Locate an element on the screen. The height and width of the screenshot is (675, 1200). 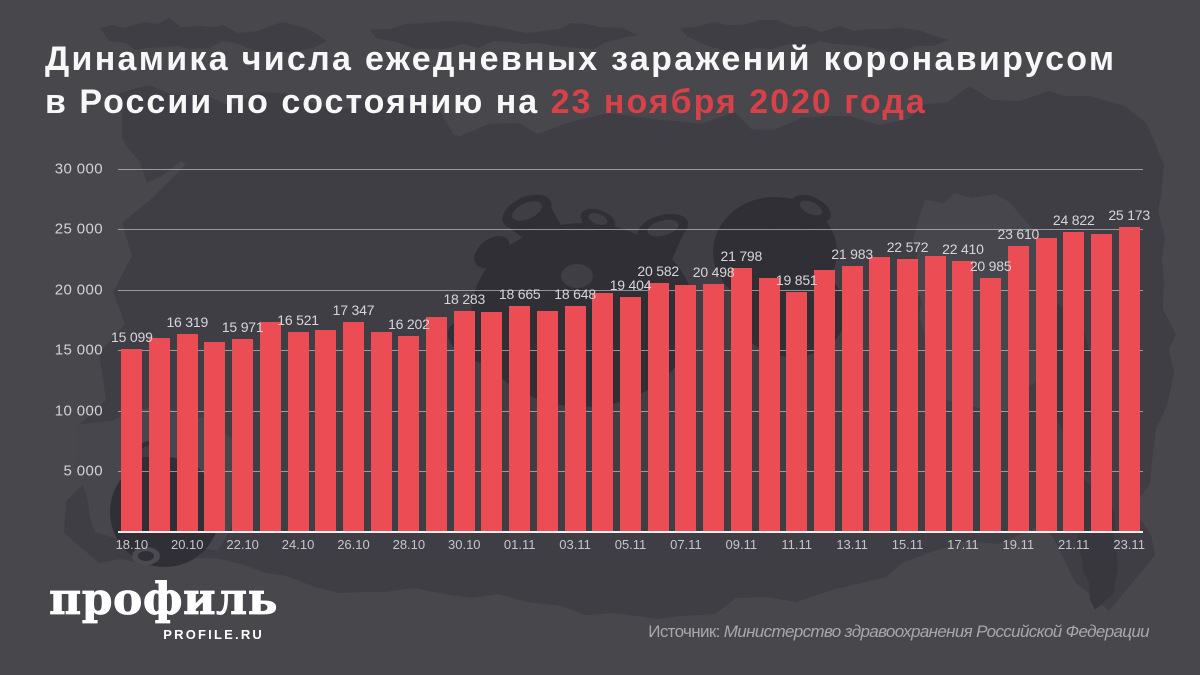
profile-logo-domain: PROFILE.RU is located at coordinates (213, 634).